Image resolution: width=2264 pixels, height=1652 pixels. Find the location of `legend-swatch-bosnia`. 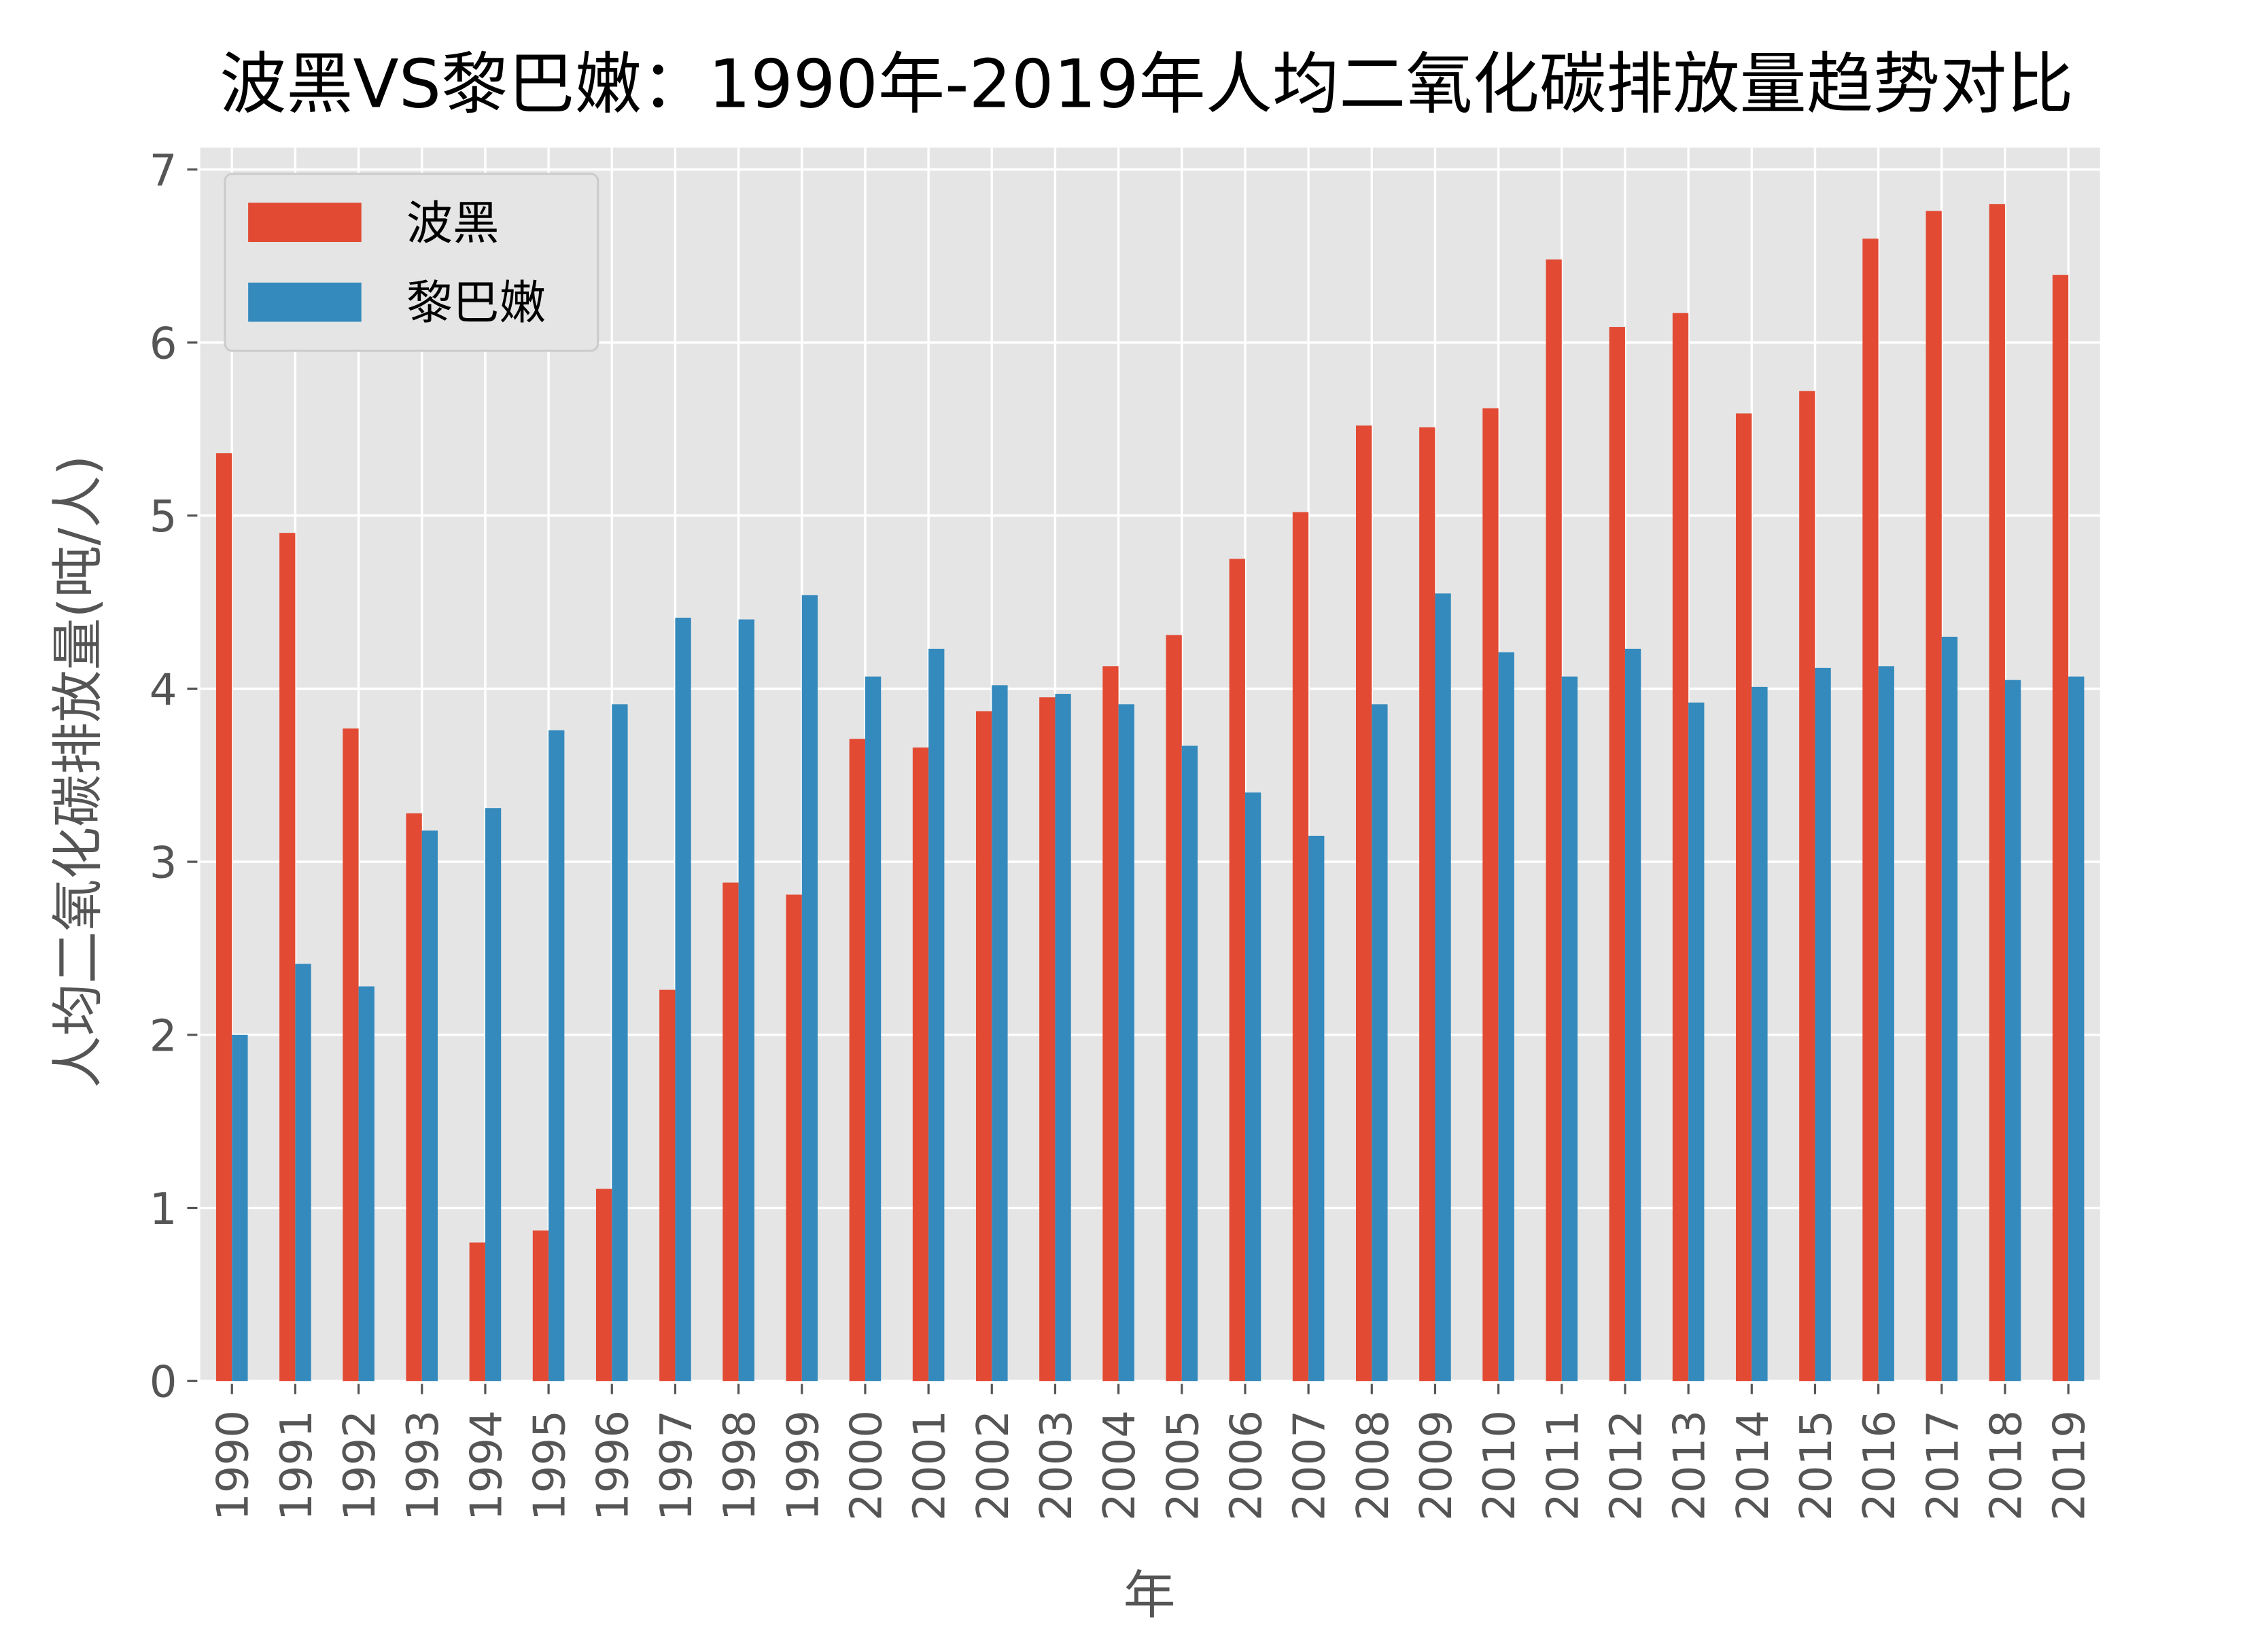

legend-swatch-bosnia is located at coordinates (305, 223).